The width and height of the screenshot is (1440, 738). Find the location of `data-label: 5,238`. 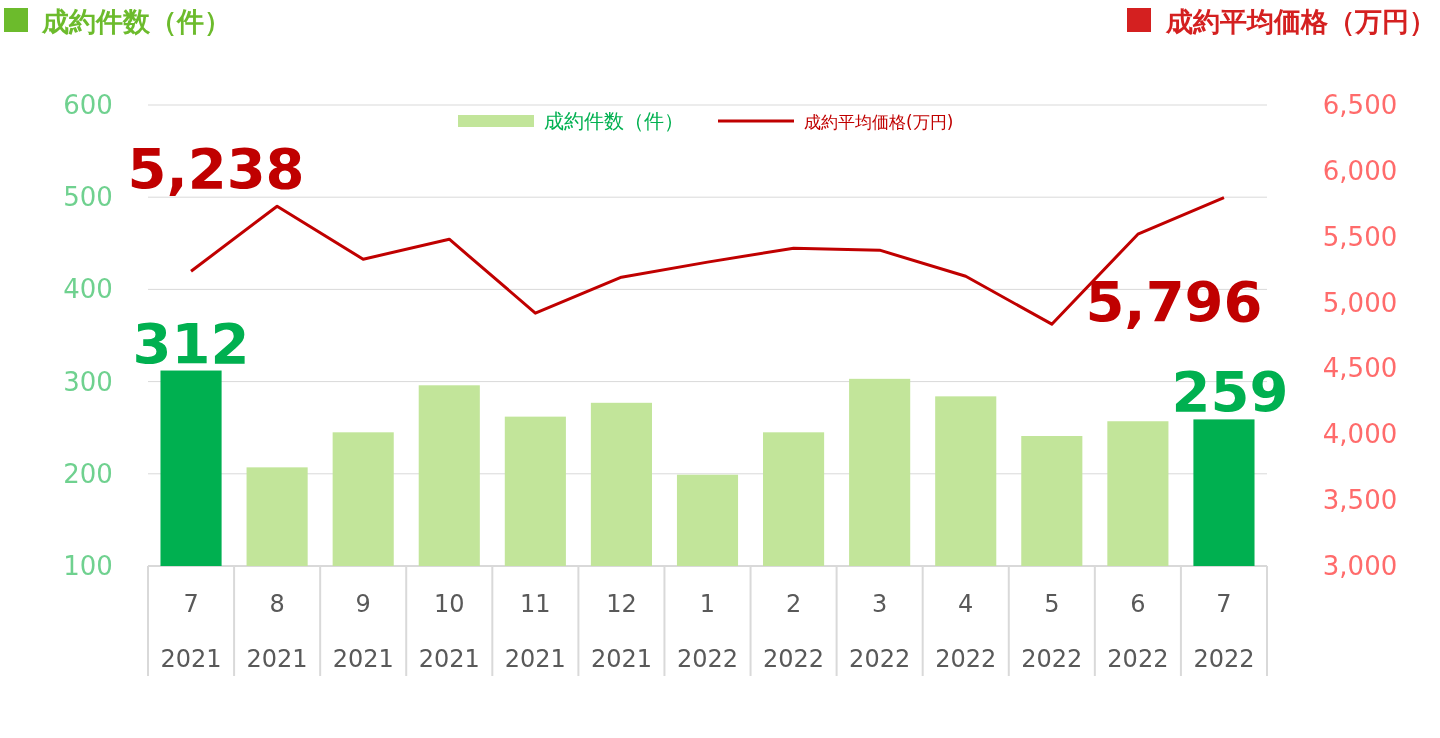

data-label: 5,238 is located at coordinates (216, 169).